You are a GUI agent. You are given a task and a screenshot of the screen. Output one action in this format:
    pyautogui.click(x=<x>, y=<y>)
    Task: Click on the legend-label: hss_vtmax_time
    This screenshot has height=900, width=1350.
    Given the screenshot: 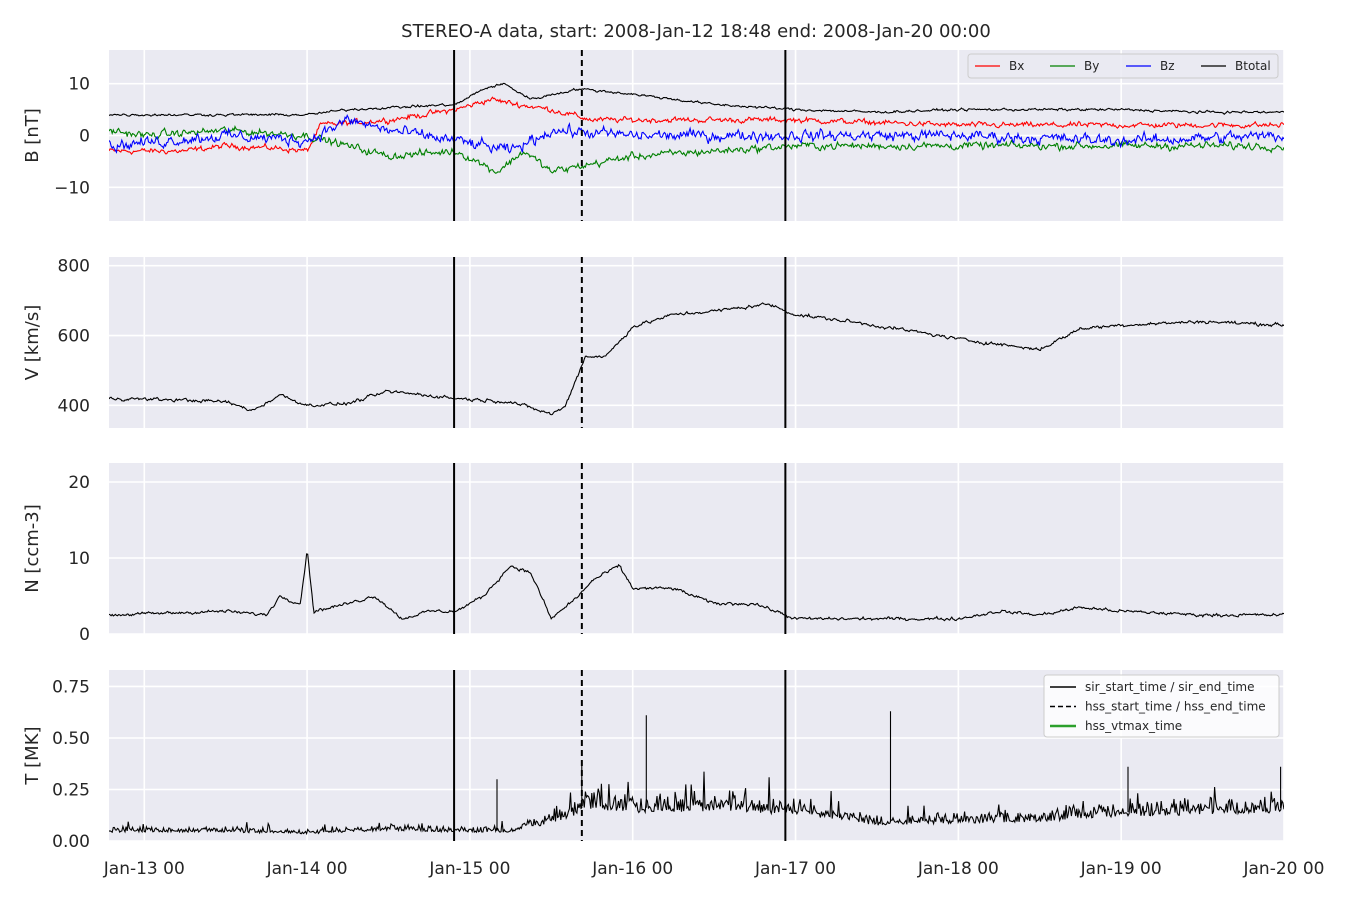 What is the action you would take?
    pyautogui.click(x=1133, y=726)
    